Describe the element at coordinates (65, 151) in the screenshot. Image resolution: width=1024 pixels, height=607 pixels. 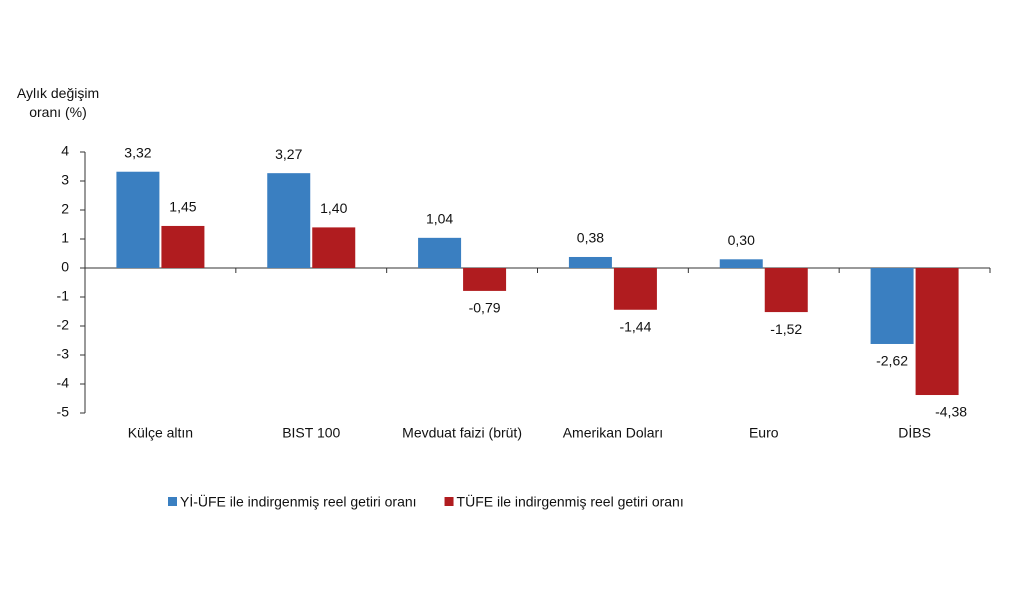
I see `y-tick-label: 4` at that location.